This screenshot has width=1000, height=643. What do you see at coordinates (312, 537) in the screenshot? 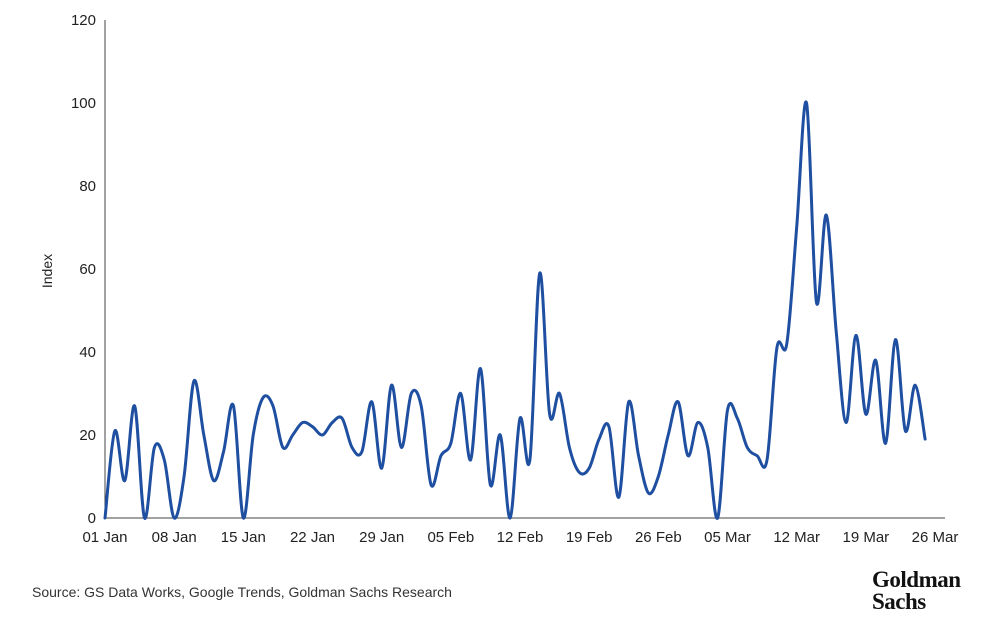
I see `x-tick-label: 22 Jan` at bounding box center [312, 537].